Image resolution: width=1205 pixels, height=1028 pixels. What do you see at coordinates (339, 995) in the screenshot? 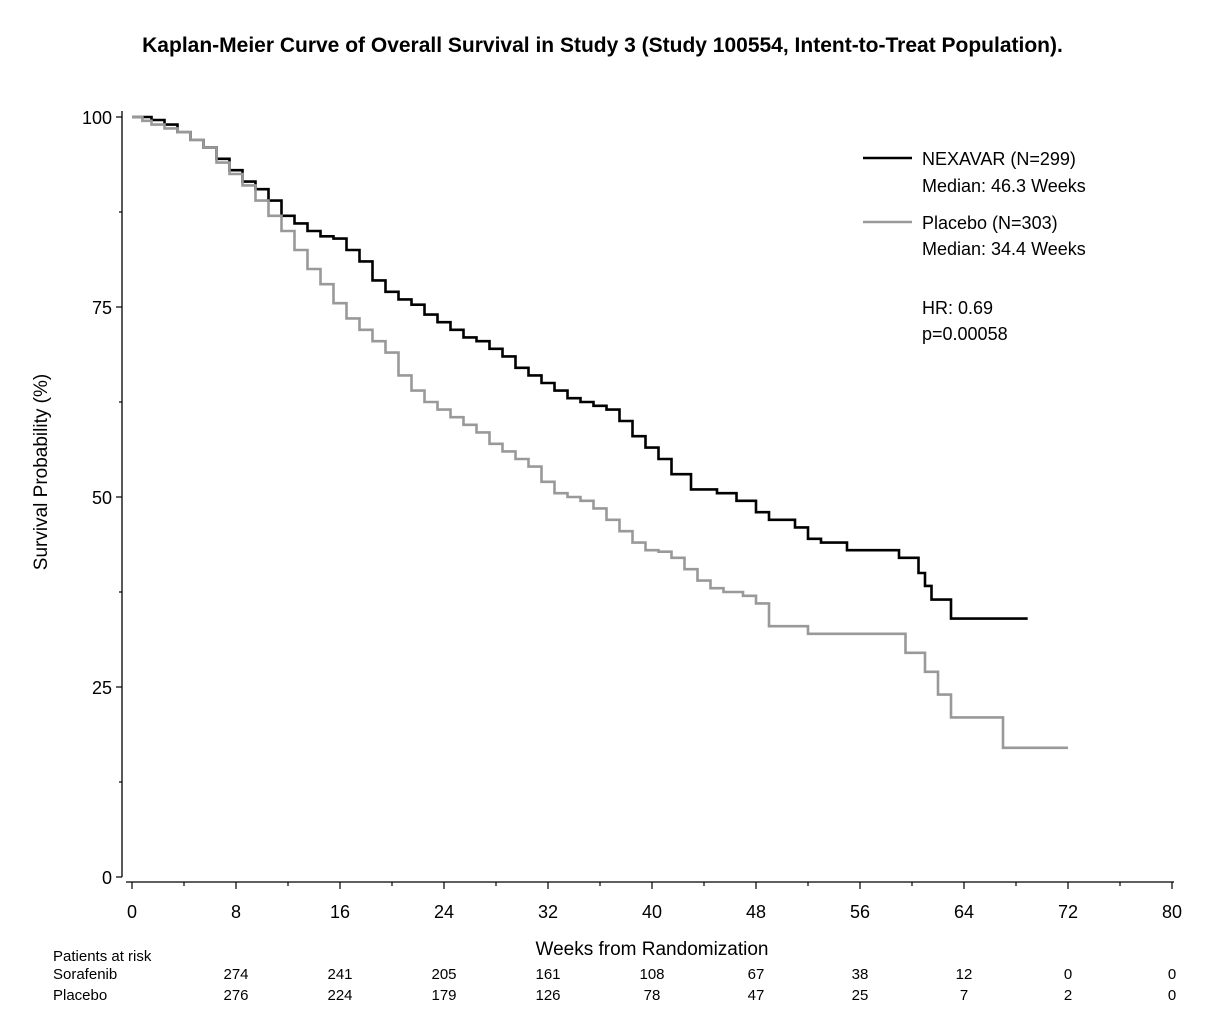
I see `risk-value: 224` at bounding box center [339, 995].